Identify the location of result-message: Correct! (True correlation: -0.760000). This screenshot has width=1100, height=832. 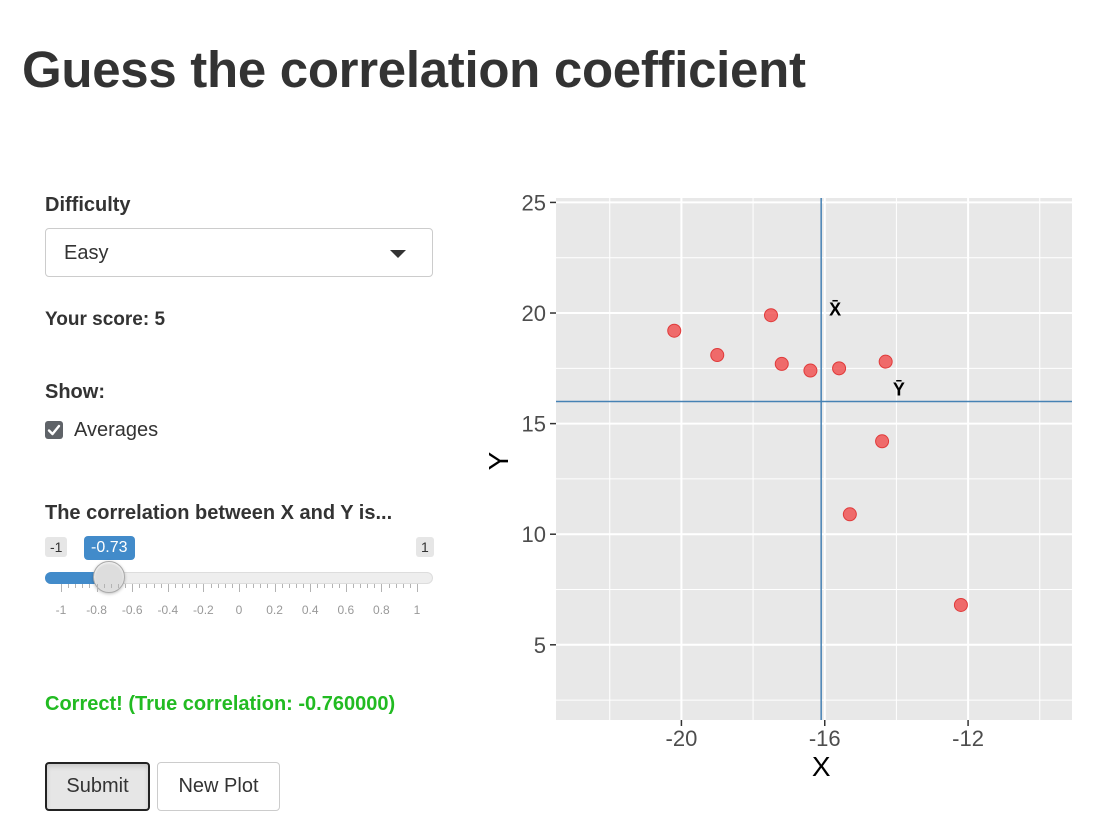
(220, 704).